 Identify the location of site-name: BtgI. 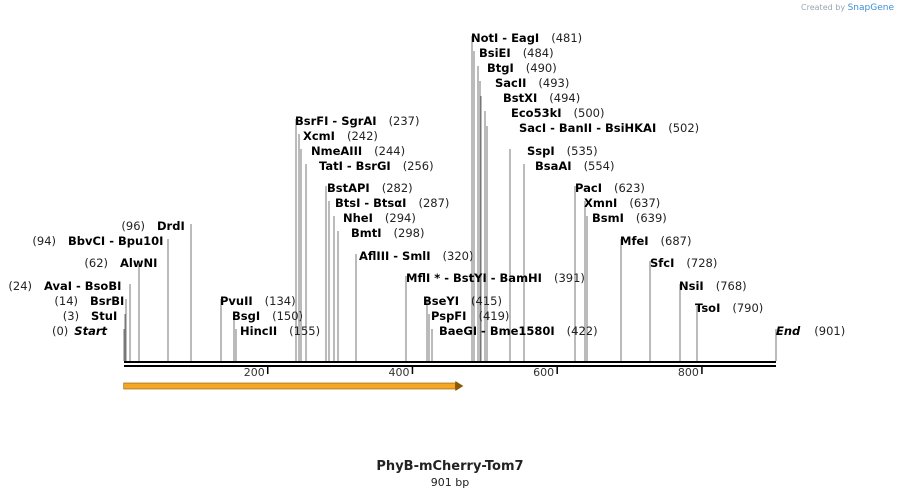
(500, 68).